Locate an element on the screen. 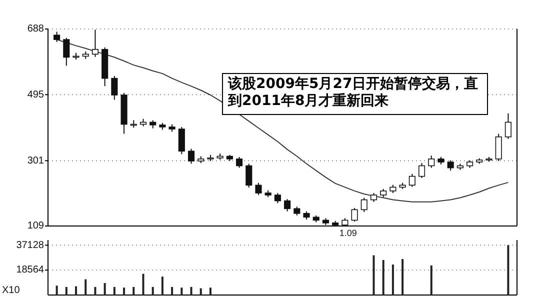 Image resolution: width=545 pixels, height=296 pixels. tick: 495 is located at coordinates (35, 94).